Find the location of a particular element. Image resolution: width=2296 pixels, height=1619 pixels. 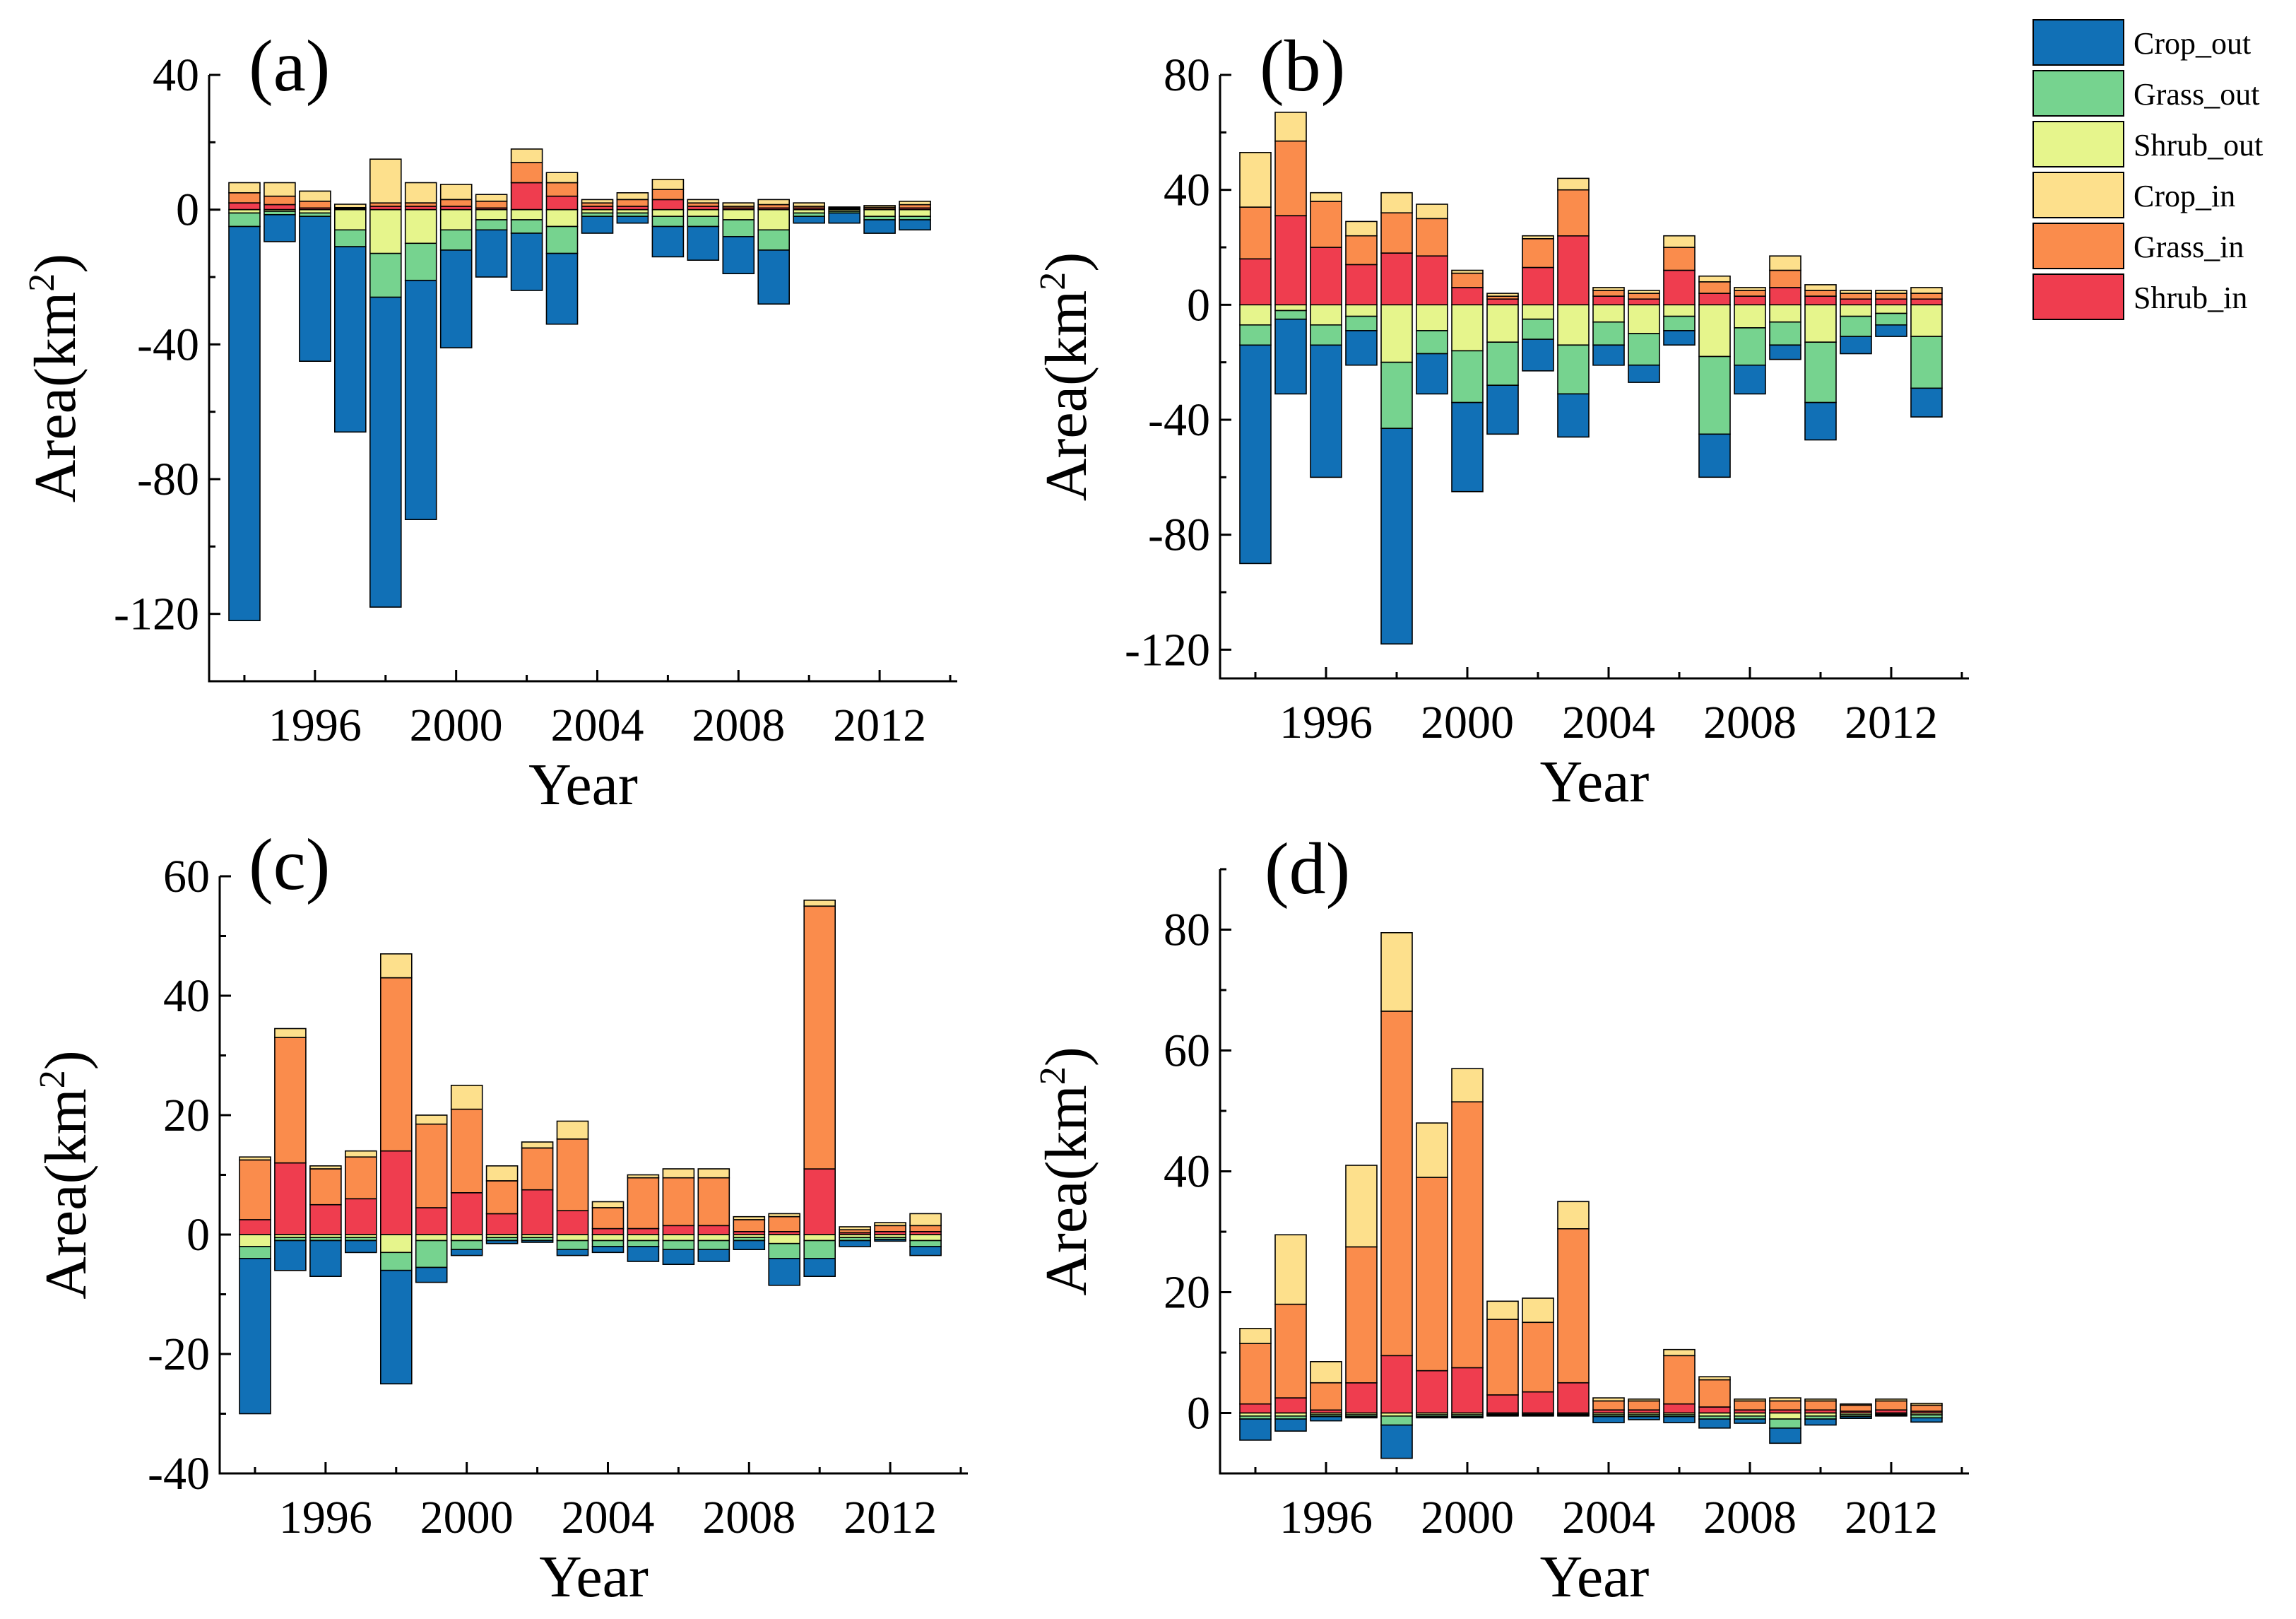

bar-shrub_out-1999 is located at coordinates (1432, 317).